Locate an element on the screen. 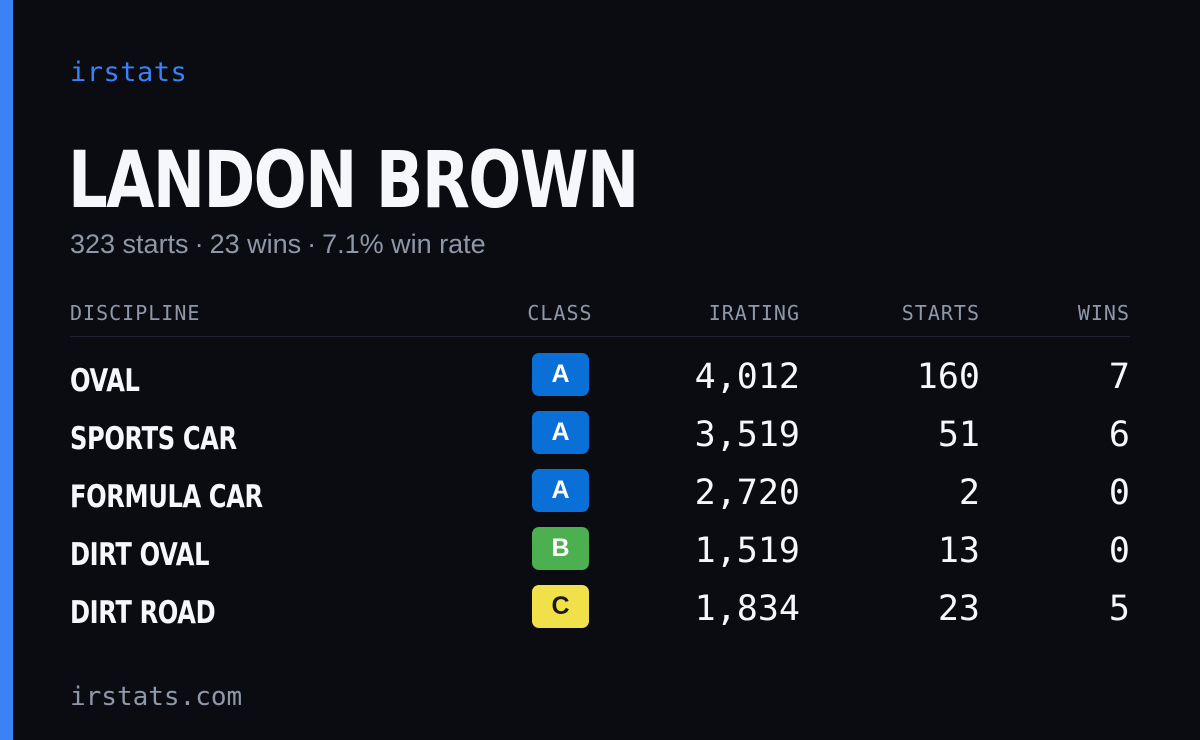  header-irating: IRATING is located at coordinates (754, 313).